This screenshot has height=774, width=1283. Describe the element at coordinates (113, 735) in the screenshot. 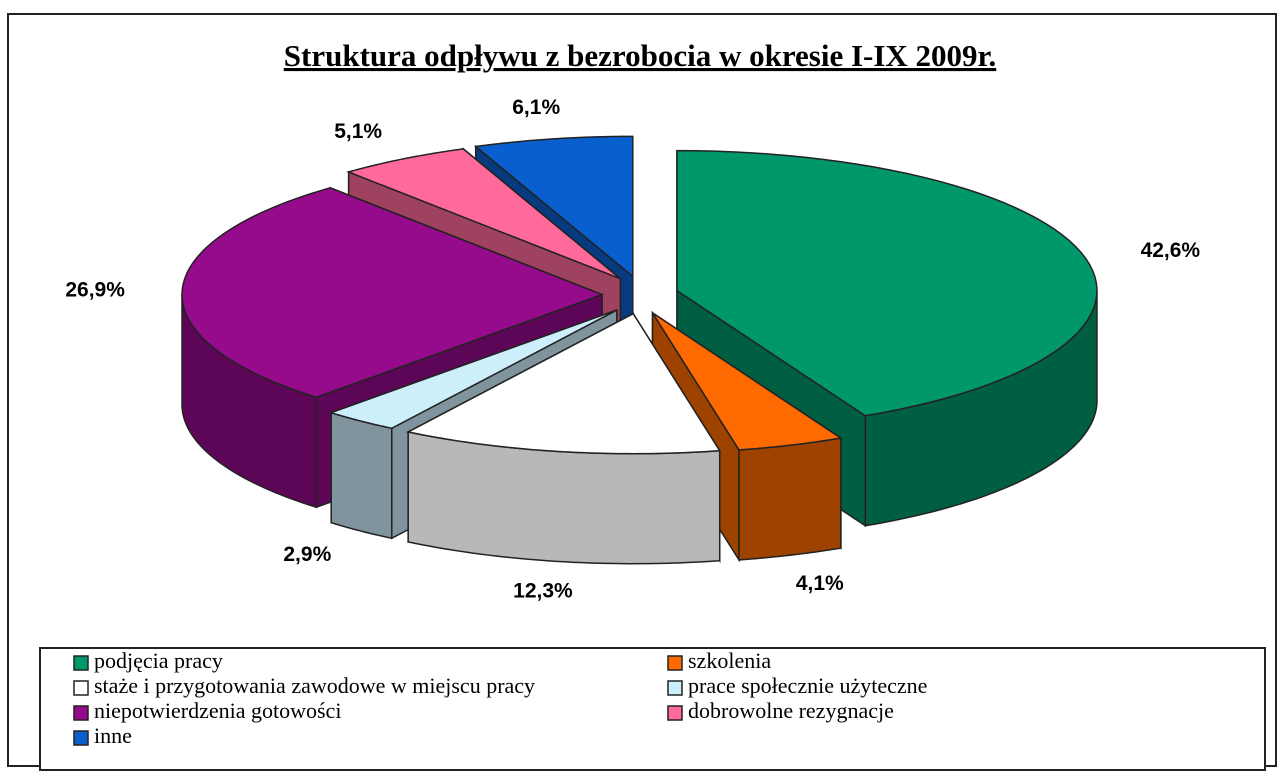

I see `legend-label: inne` at that location.